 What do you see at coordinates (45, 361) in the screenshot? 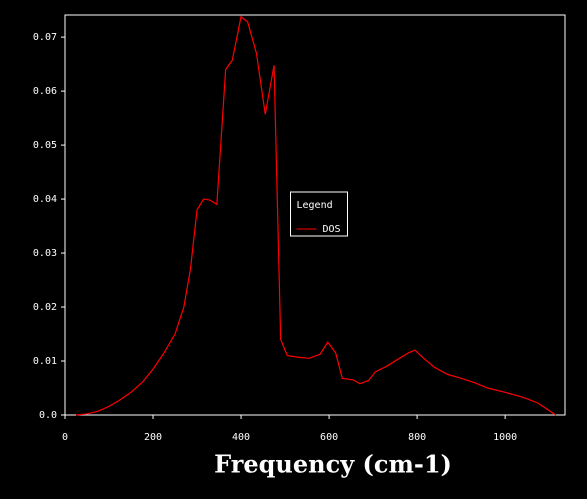
I see `y-tick-label: 0.01` at bounding box center [45, 361].